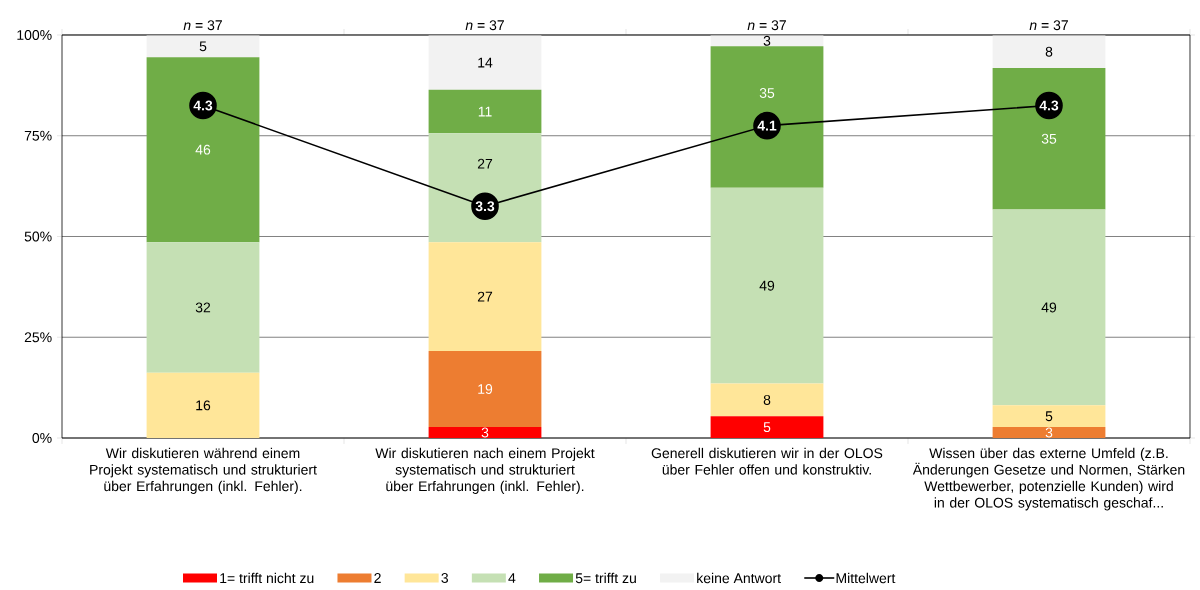 This screenshot has width=1200, height=590. What do you see at coordinates (866, 578) in the screenshot?
I see `legend-label: Mittelwert` at bounding box center [866, 578].